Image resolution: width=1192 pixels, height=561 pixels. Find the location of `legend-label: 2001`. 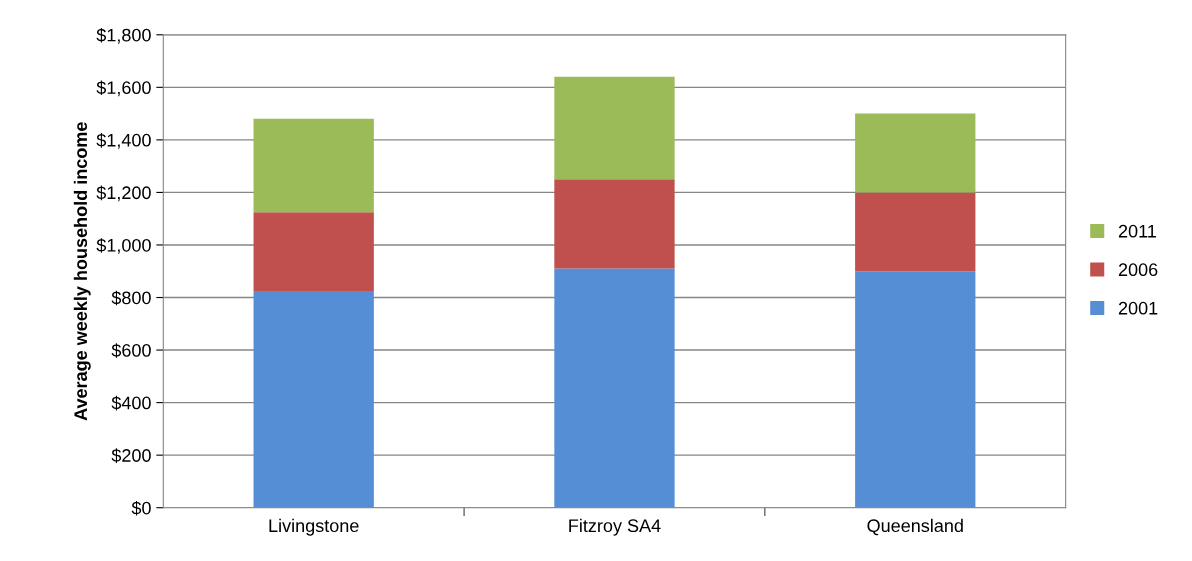

legend-label: 2001 is located at coordinates (1138, 308).